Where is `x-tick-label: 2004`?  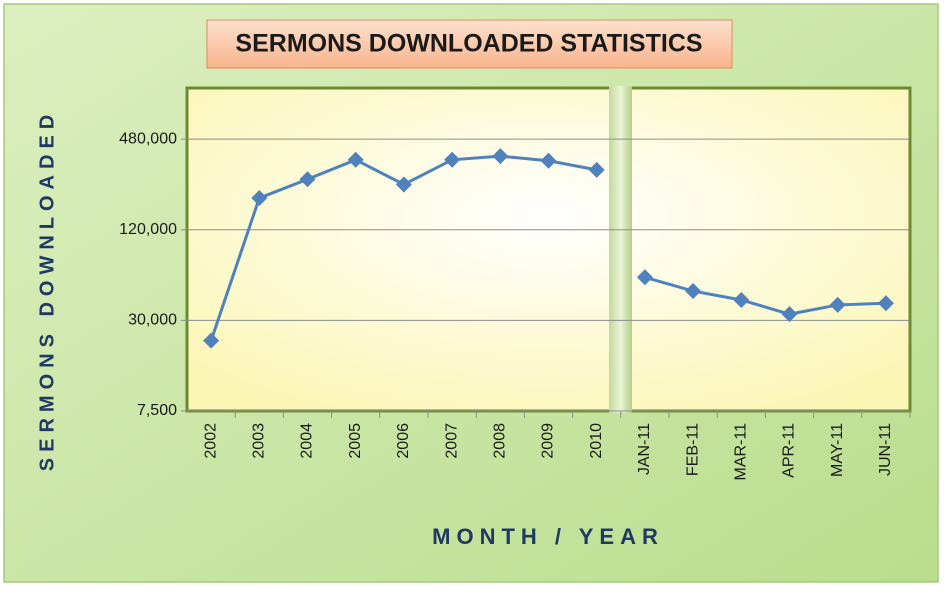 x-tick-label: 2004 is located at coordinates (307, 441).